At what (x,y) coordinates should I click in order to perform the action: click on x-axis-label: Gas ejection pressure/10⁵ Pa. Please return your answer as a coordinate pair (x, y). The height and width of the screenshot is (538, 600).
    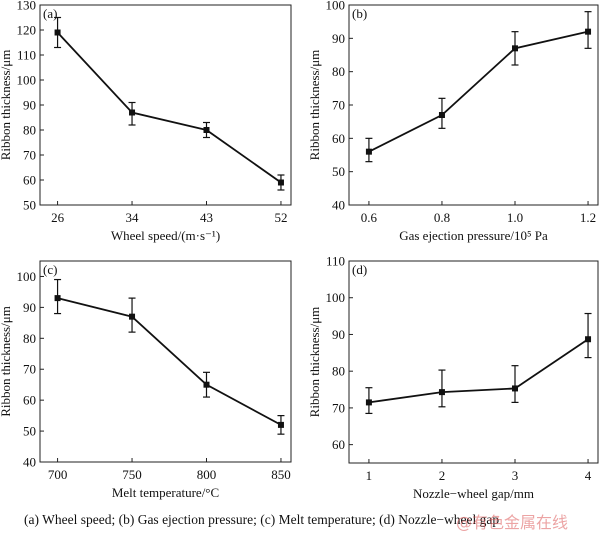
    Looking at the image, I should click on (473, 235).